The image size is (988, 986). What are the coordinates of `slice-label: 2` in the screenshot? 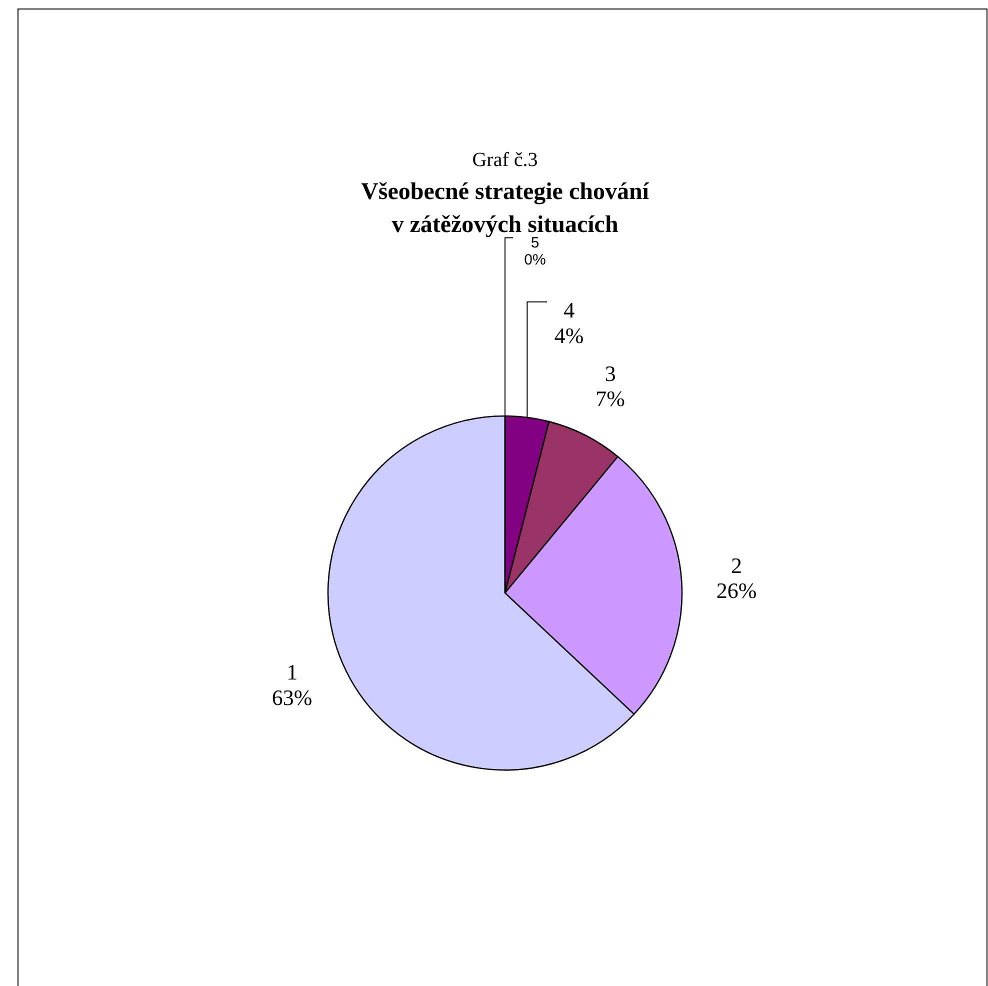 It's located at (736, 565).